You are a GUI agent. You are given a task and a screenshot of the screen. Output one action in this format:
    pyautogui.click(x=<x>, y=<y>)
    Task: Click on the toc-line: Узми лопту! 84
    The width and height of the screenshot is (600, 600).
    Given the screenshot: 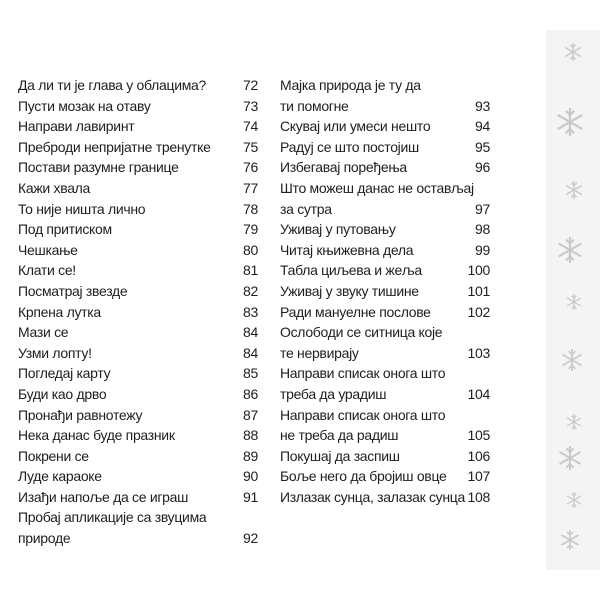 What is the action you would take?
    pyautogui.click(x=138, y=353)
    